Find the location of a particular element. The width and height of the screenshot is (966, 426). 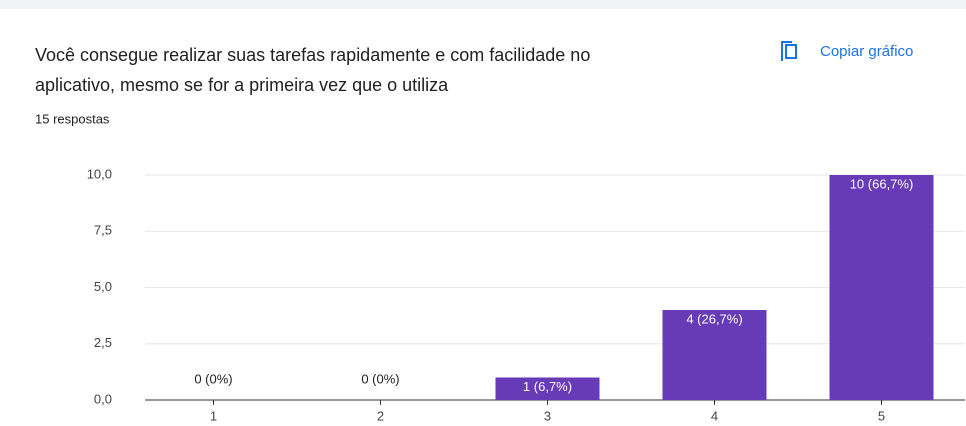

y-tick-label: 7,5 is located at coordinates (103, 230).